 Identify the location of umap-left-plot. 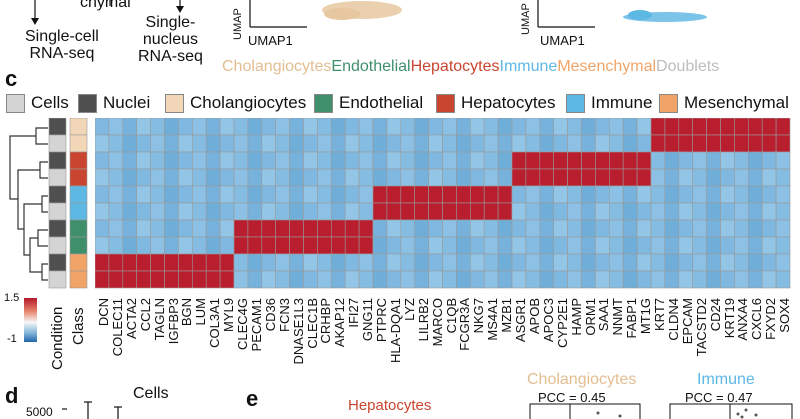
(325, 14).